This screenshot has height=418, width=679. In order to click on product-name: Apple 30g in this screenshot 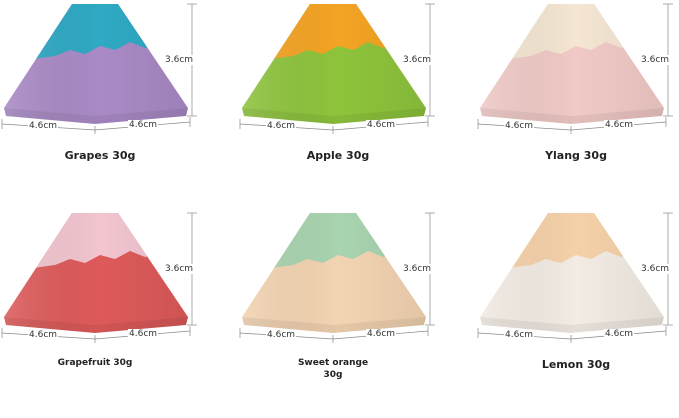, I will do `click(338, 155)`.